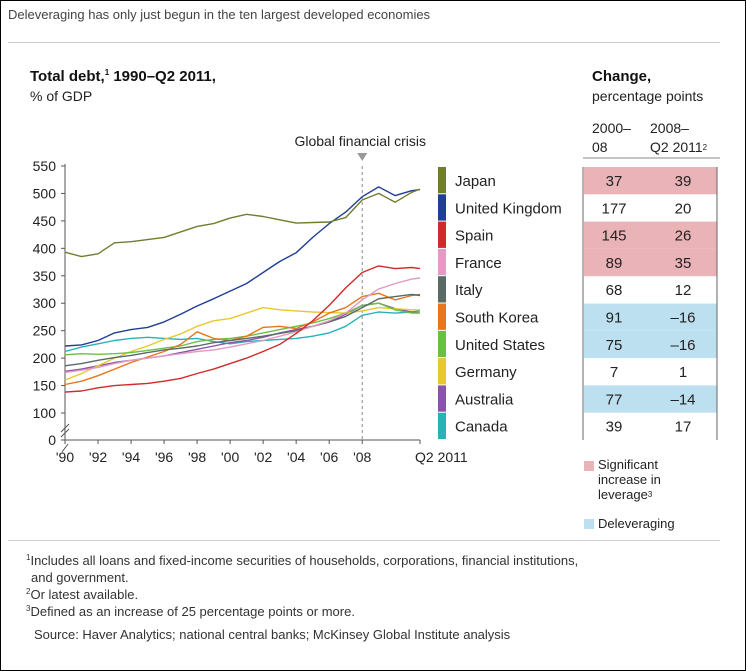  What do you see at coordinates (577, 344) in the screenshot?
I see `table-row-united-states: United States 75 –16` at bounding box center [577, 344].